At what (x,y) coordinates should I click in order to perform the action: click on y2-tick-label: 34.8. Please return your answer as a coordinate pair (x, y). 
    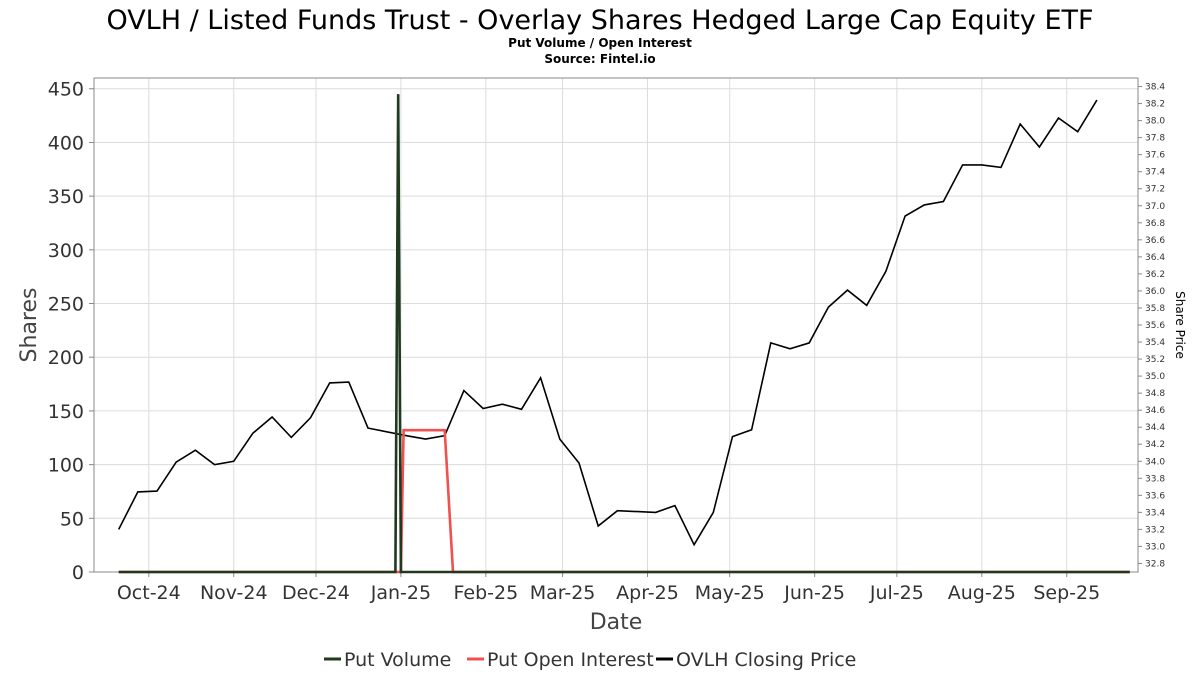
    Looking at the image, I should click on (1155, 394).